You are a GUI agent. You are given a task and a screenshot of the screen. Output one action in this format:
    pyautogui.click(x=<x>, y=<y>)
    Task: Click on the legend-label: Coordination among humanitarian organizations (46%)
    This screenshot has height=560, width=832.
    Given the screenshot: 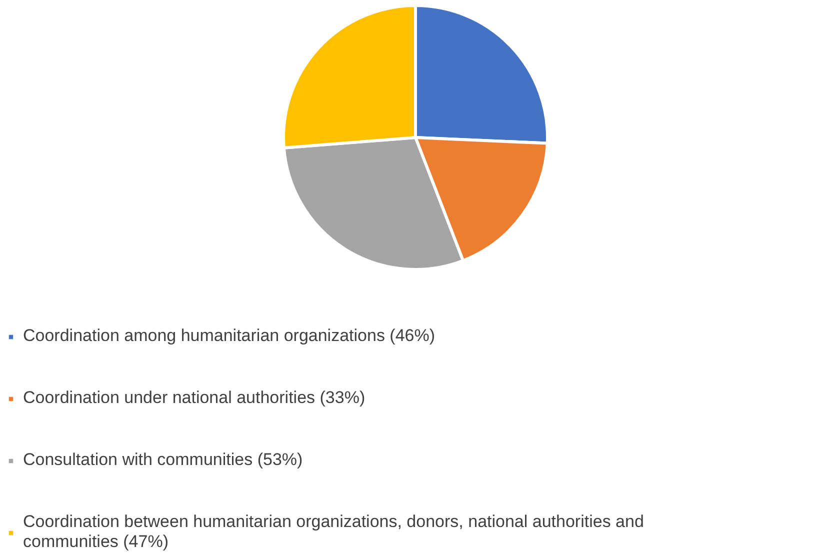 What is the action you would take?
    pyautogui.click(x=229, y=336)
    